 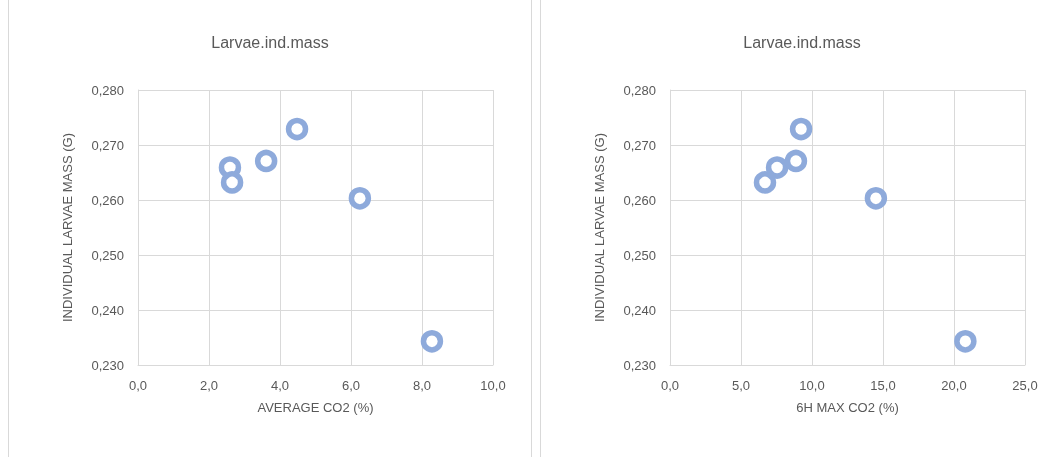 What do you see at coordinates (422, 385) in the screenshot?
I see `x-tick-label: 8,0` at bounding box center [422, 385].